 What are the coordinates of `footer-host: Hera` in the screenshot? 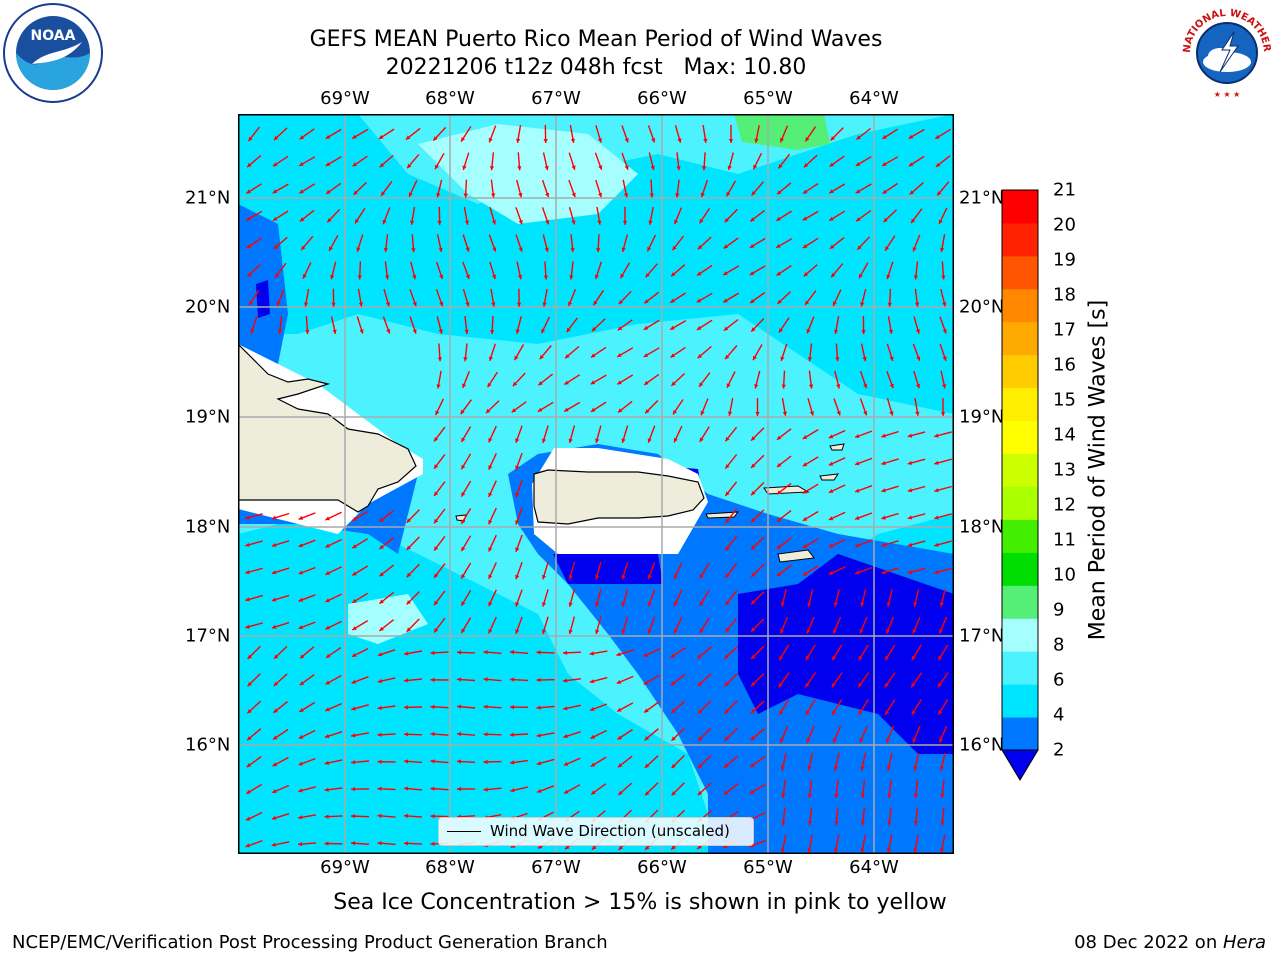 It's located at (1244, 942).